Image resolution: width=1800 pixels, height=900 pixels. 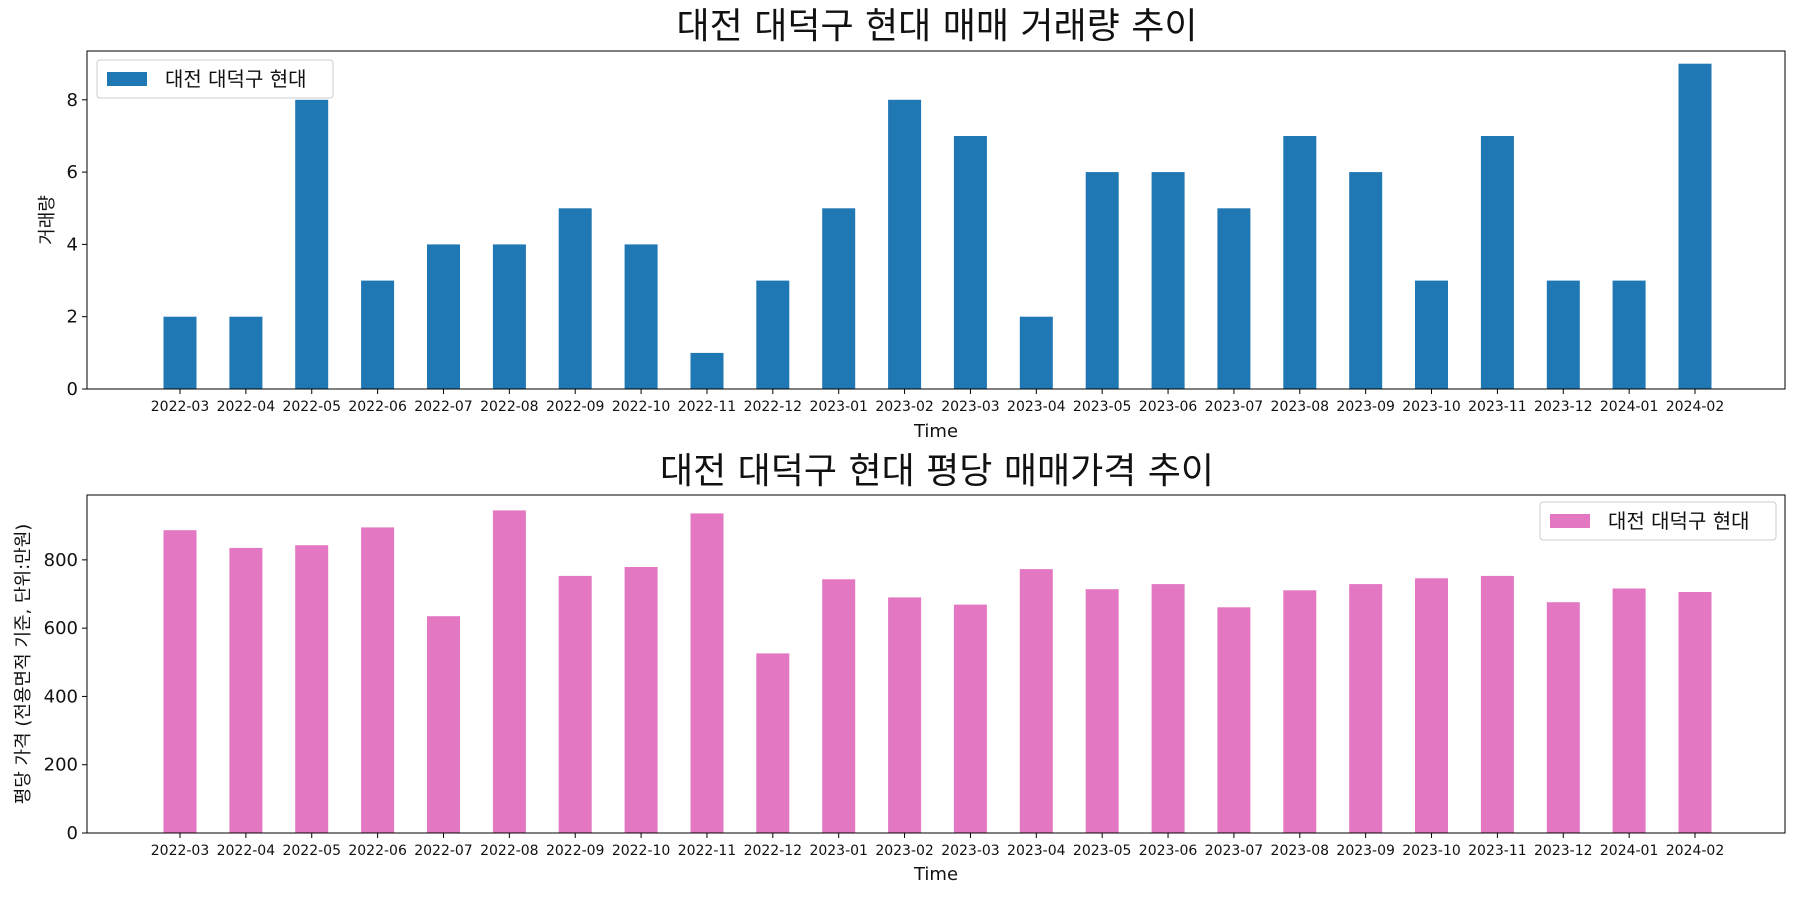 I want to click on y-axis-label: 거래량, so click(x=47, y=220).